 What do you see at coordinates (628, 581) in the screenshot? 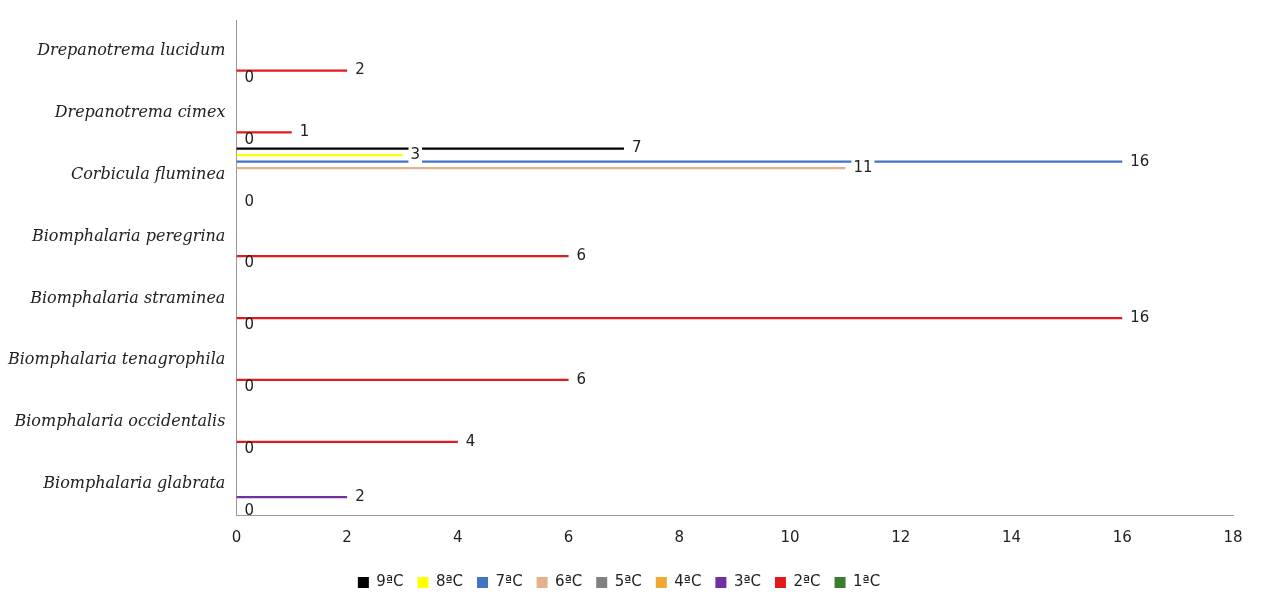
I see `legend-label: 5ªC` at bounding box center [628, 581].